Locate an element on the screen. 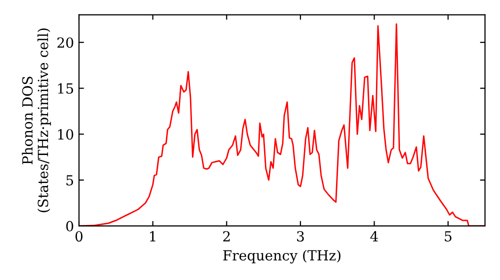 The width and height of the screenshot is (500, 280). y-tick-label: 5 is located at coordinates (70, 180).